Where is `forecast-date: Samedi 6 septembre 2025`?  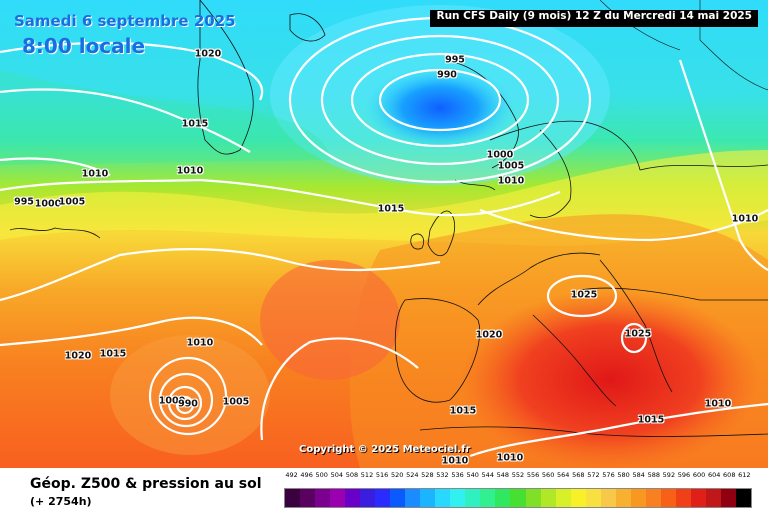
forecast-date: Samedi 6 septembre 2025 is located at coordinates (125, 21).